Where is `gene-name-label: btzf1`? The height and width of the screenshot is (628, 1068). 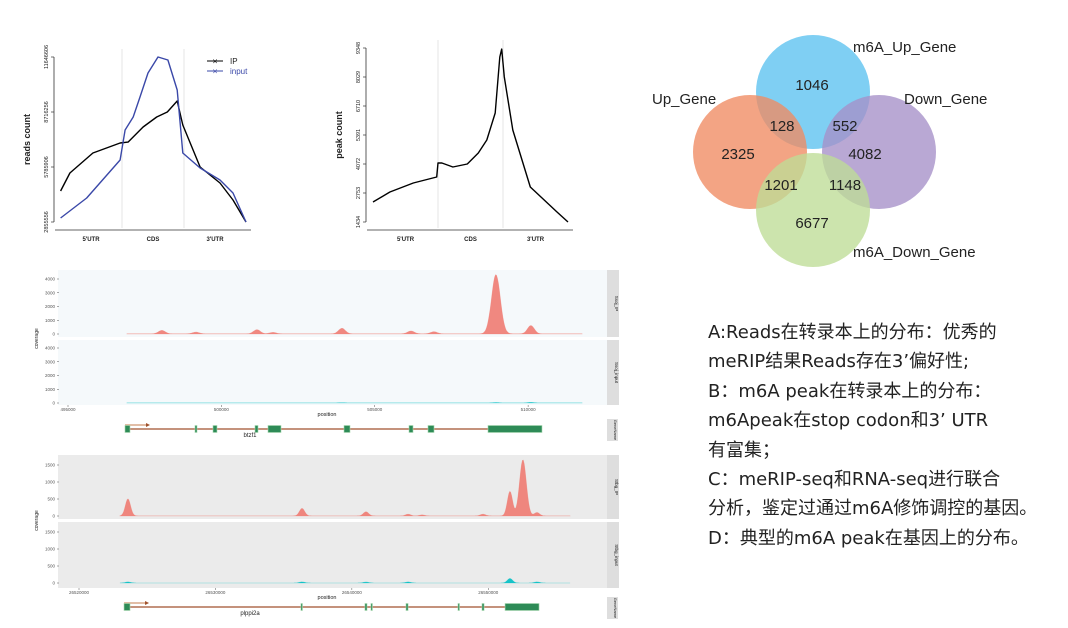 gene-name-label: btzf1 is located at coordinates (250, 436).